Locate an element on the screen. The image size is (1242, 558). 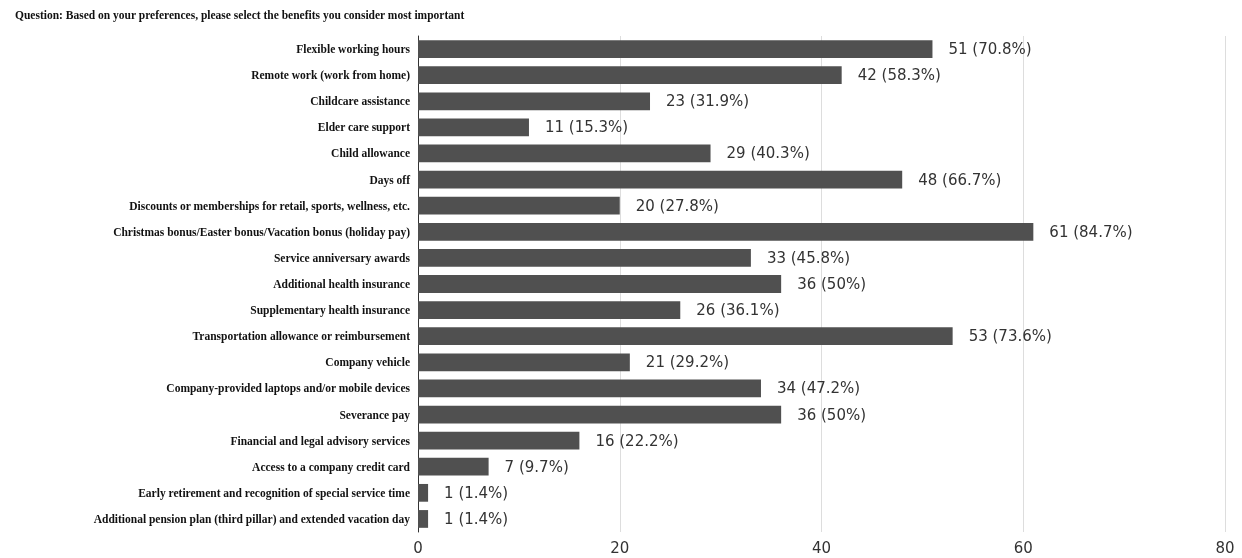
y-tick-label: Days off is located at coordinates (390, 180).